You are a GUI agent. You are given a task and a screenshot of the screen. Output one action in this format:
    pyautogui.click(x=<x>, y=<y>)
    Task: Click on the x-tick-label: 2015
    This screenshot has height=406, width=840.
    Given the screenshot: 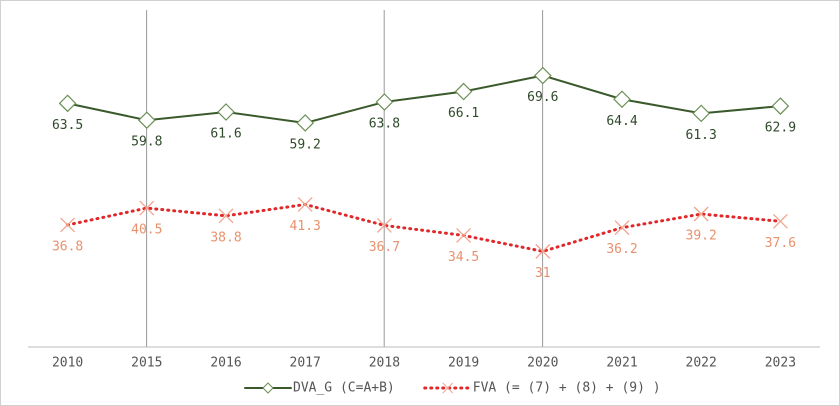 What is the action you would take?
    pyautogui.click(x=146, y=363)
    